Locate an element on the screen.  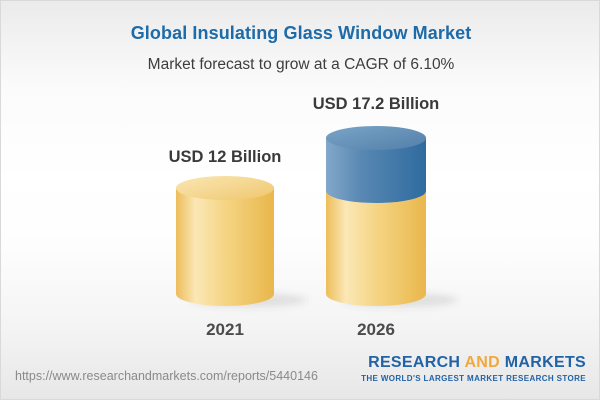
value-label-2026: USD 17.2 Billion is located at coordinates (376, 104).